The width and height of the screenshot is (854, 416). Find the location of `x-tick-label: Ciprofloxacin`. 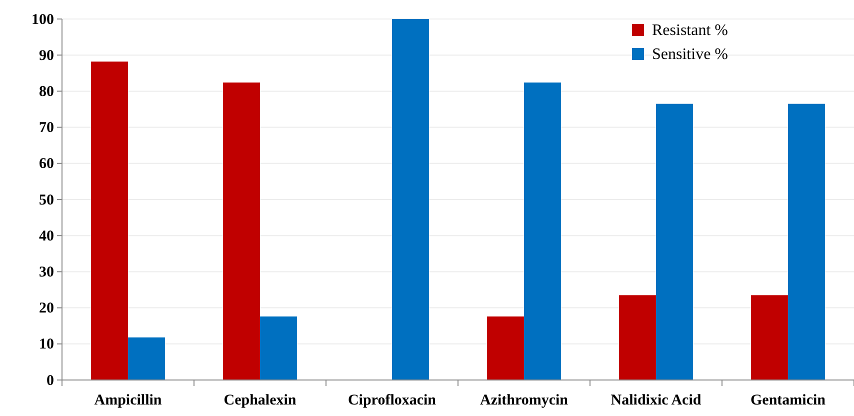

x-tick-label: Ciprofloxacin is located at coordinates (392, 400).